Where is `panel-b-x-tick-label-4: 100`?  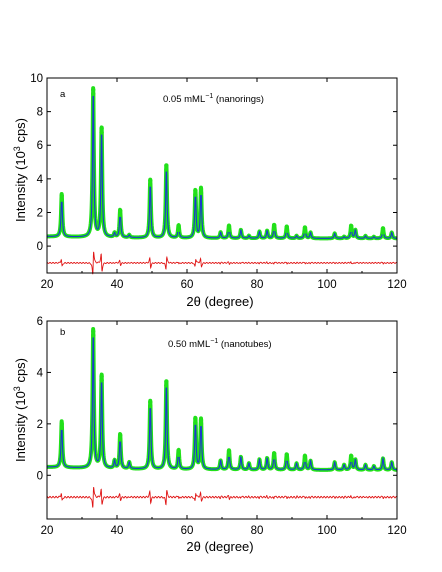 panel-b-x-tick-label-4: 100 is located at coordinates (326, 531).